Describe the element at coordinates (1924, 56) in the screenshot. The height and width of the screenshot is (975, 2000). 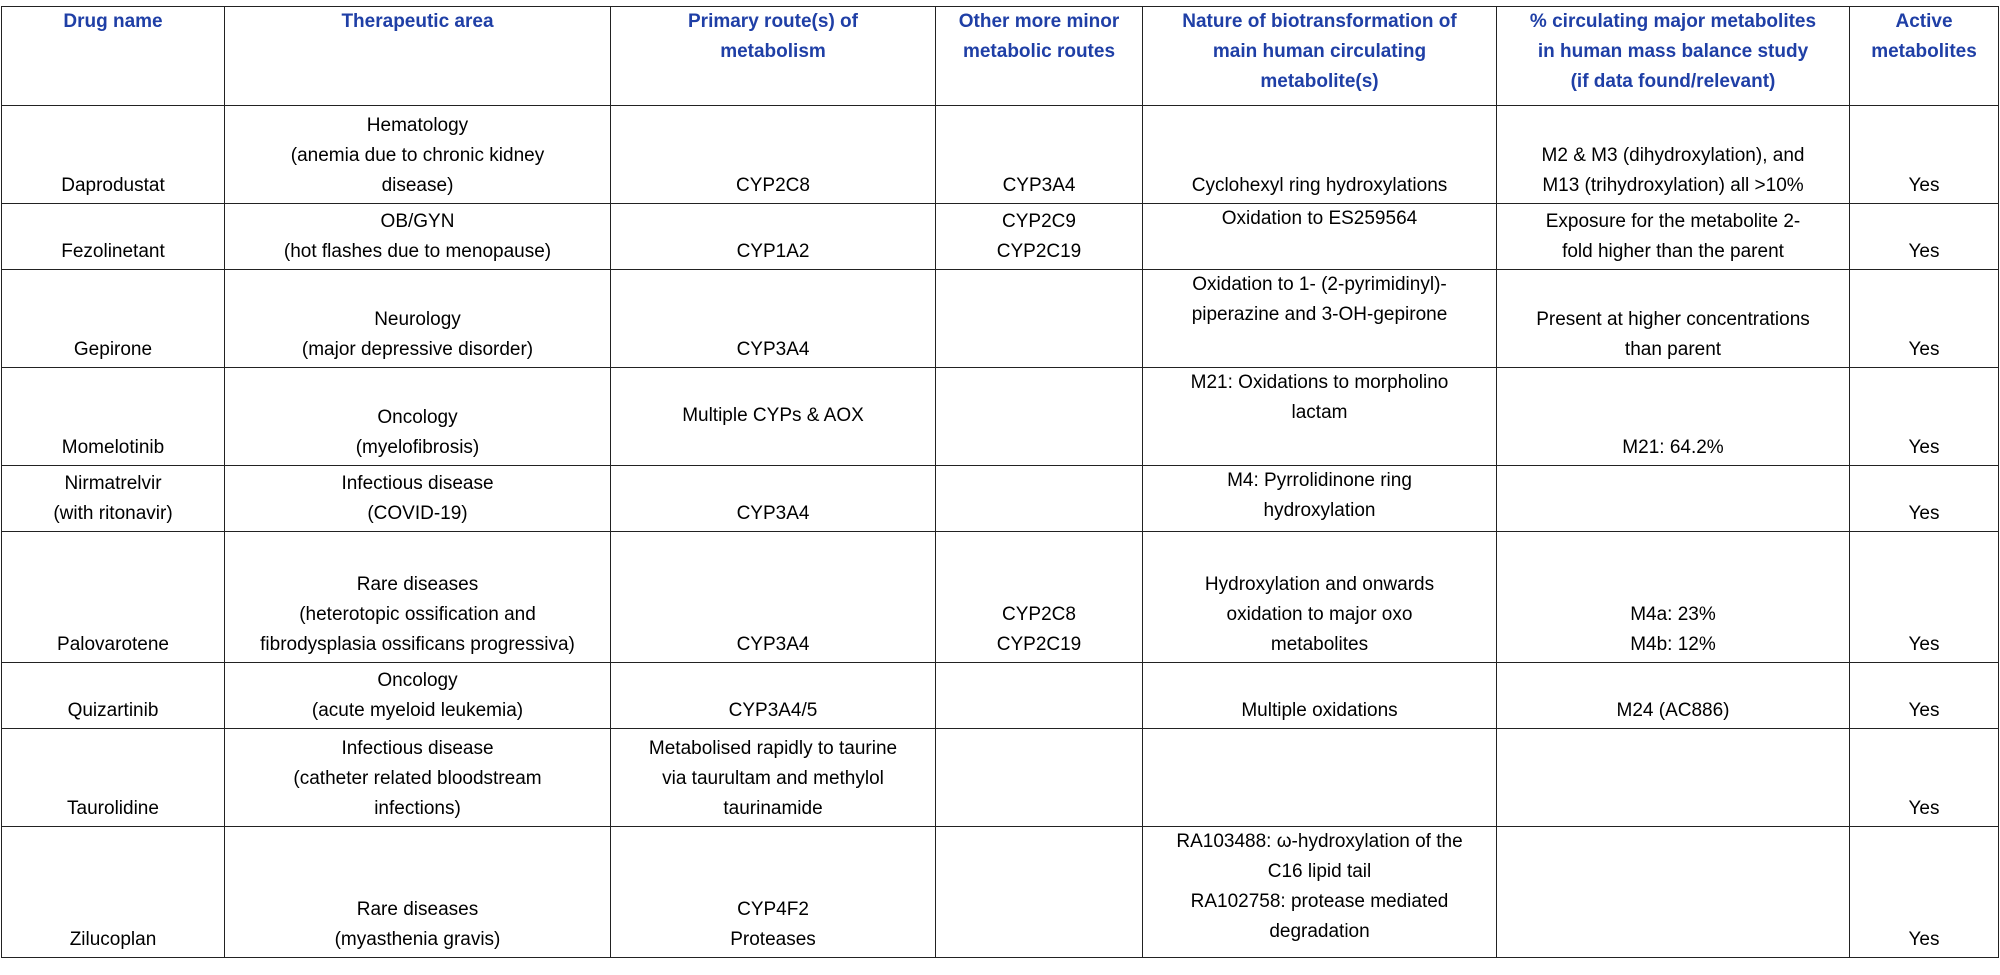
I see `column-header: Active metabolites` at that location.